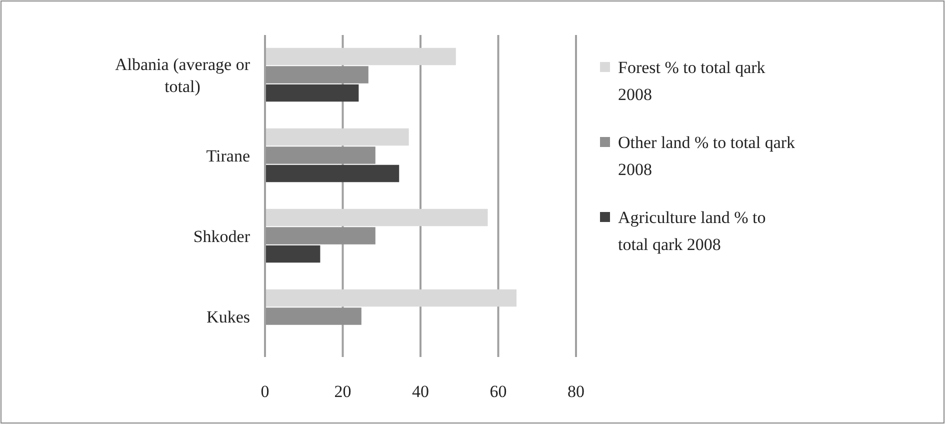 Image resolution: width=945 pixels, height=424 pixels. I want to click on legend-label: Agriculture land % to total qark 2008, so click(692, 231).